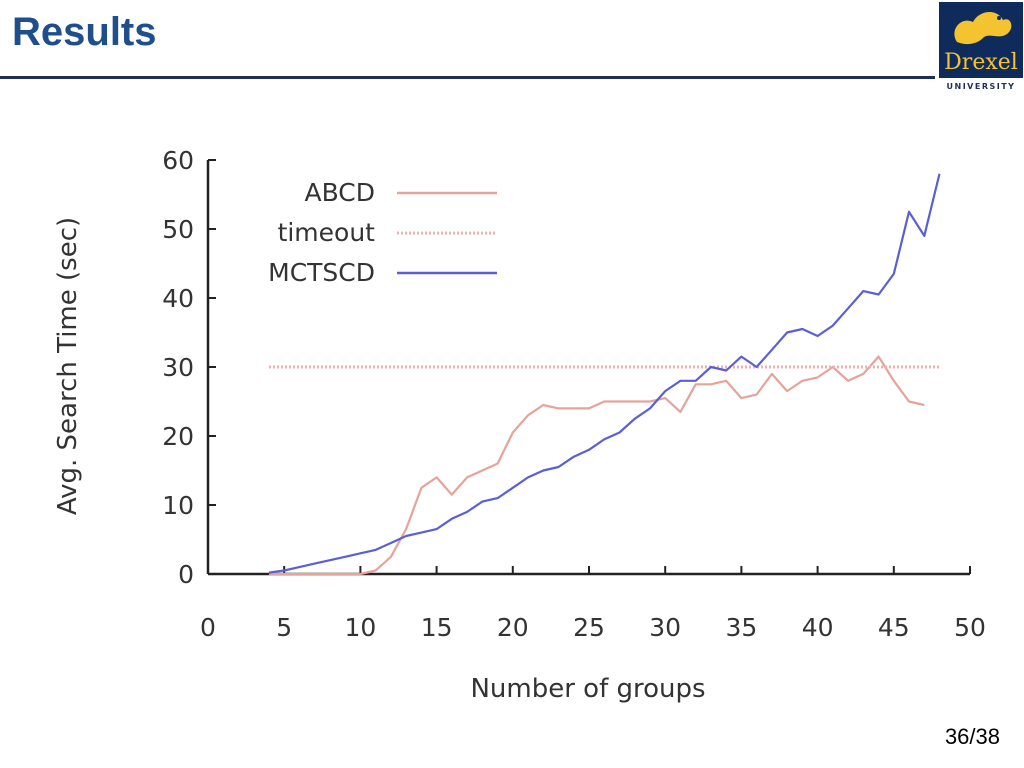  What do you see at coordinates (665, 627) in the screenshot?
I see `x-tick-label: 30` at bounding box center [665, 627].